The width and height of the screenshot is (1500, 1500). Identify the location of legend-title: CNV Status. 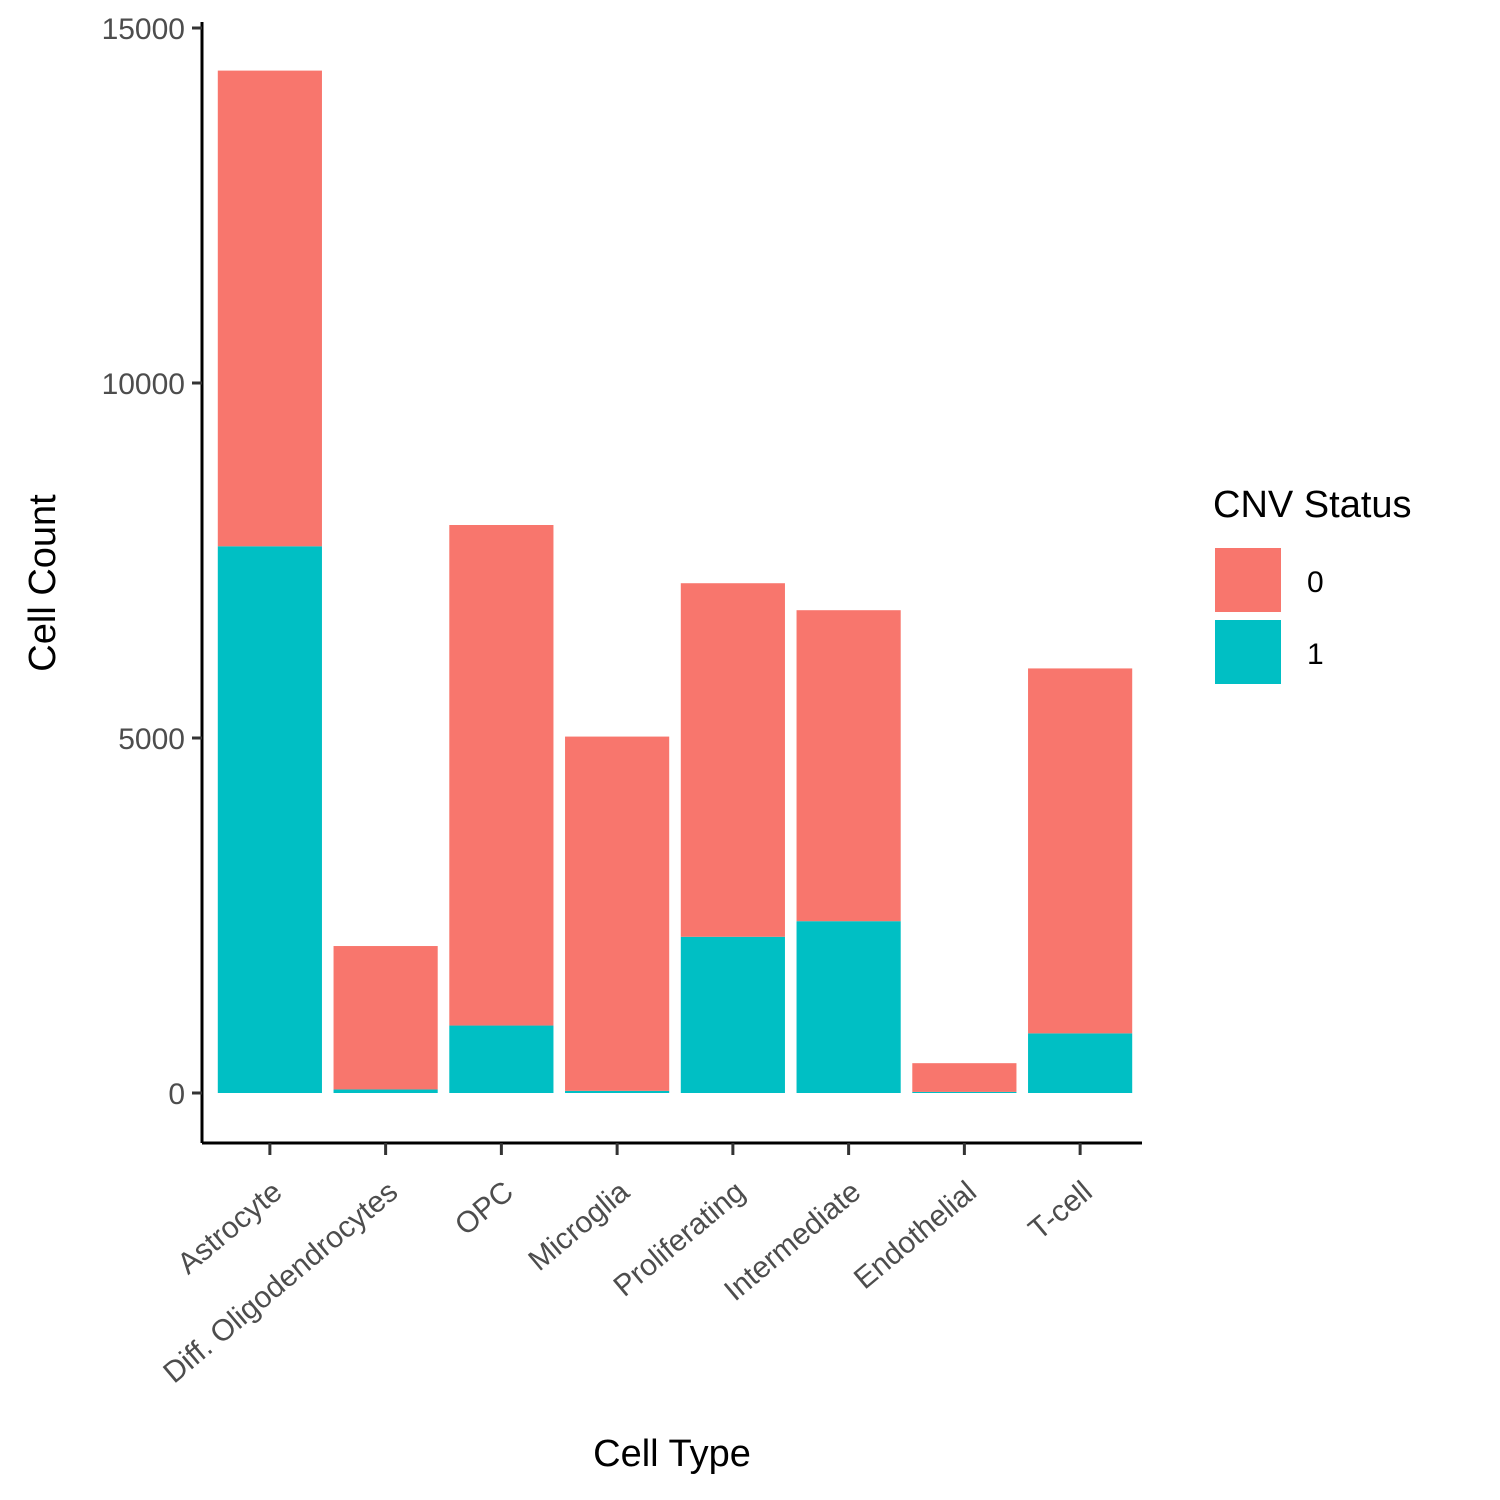
(1312, 505).